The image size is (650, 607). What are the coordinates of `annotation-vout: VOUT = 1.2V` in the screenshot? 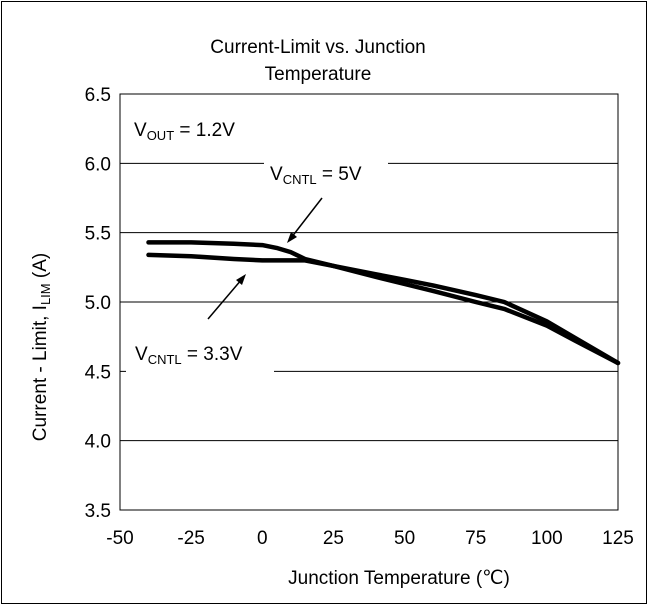 It's located at (184, 131).